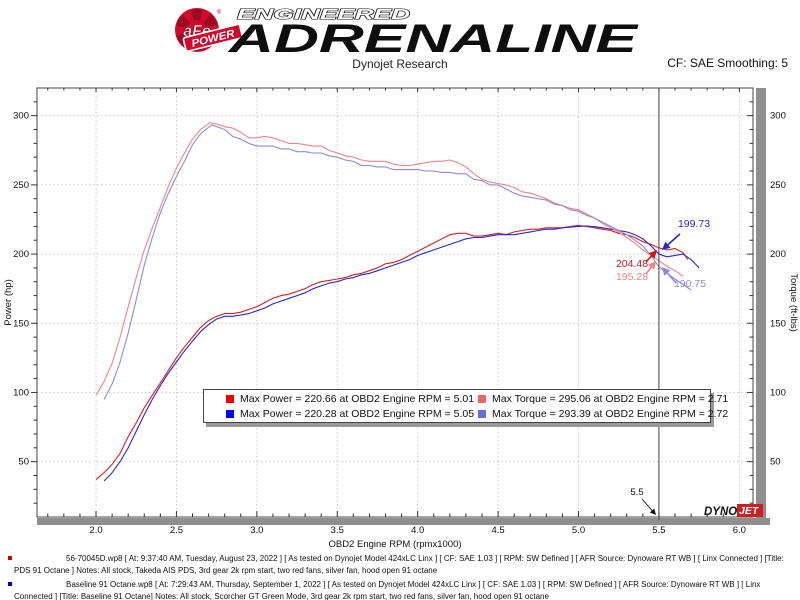 The width and height of the screenshot is (800, 600). What do you see at coordinates (793, 302) in the screenshot?
I see `torque-axis-title: Torque (ft-lbs)` at bounding box center [793, 302].